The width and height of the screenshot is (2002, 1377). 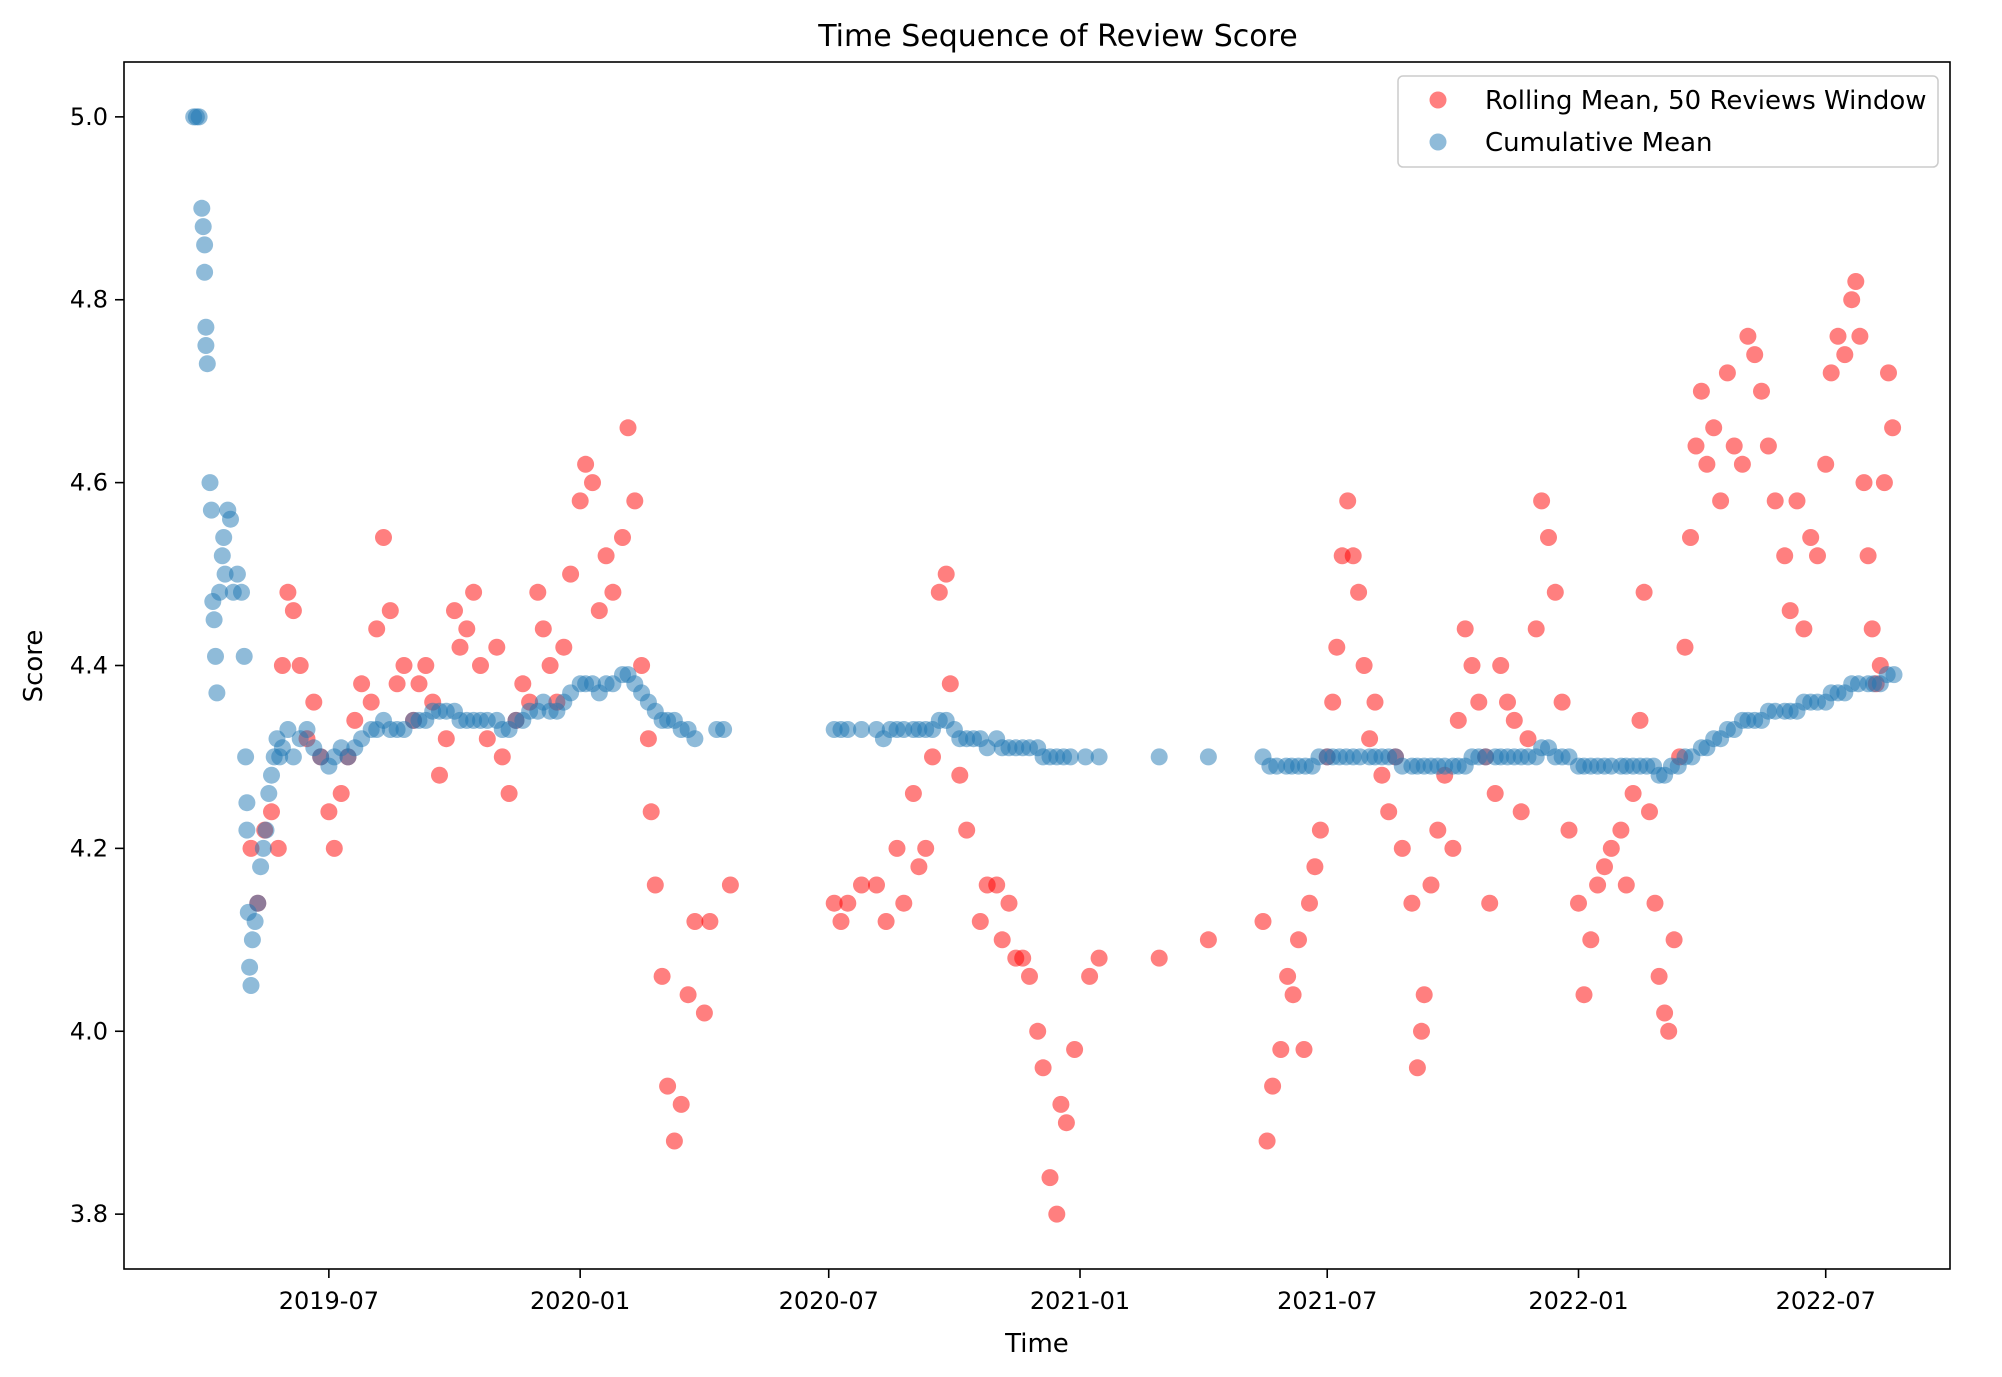 What do you see at coordinates (1036, 1344) in the screenshot?
I see `x-axis-label: Time` at bounding box center [1036, 1344].